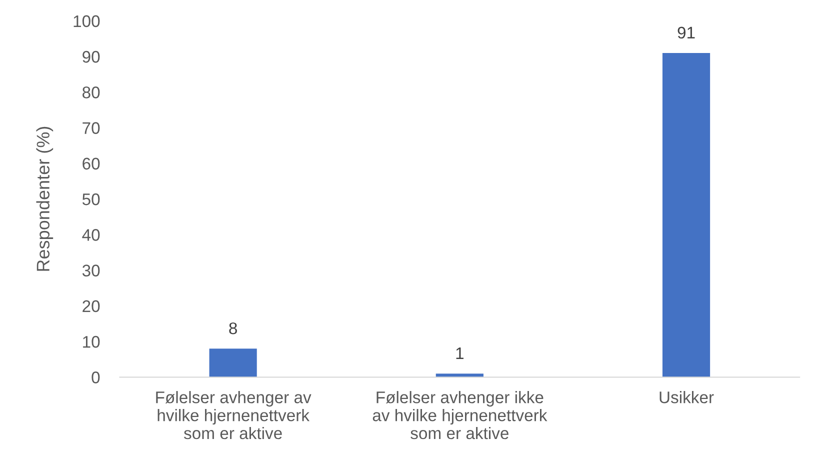 Image resolution: width=826 pixels, height=475 pixels. Describe the element at coordinates (687, 397) in the screenshot. I see `x-tick-label: Usikker` at that location.